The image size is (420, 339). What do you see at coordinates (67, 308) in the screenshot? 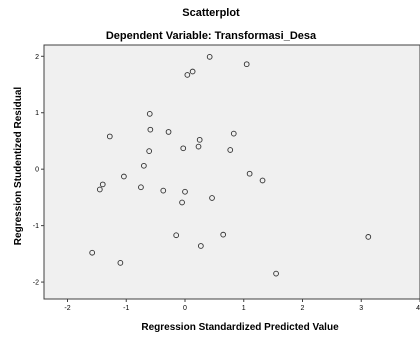
I see `x-tick-label: -2` at bounding box center [67, 308].